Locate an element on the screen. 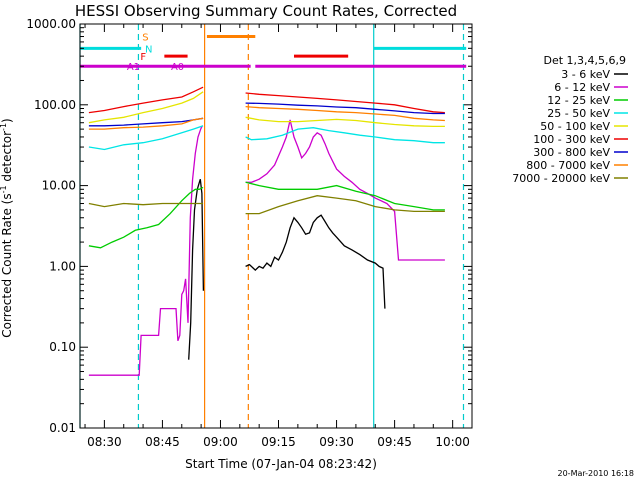  y-axis-label-main: Corrected Count Rate (s is located at coordinates (7, 265).